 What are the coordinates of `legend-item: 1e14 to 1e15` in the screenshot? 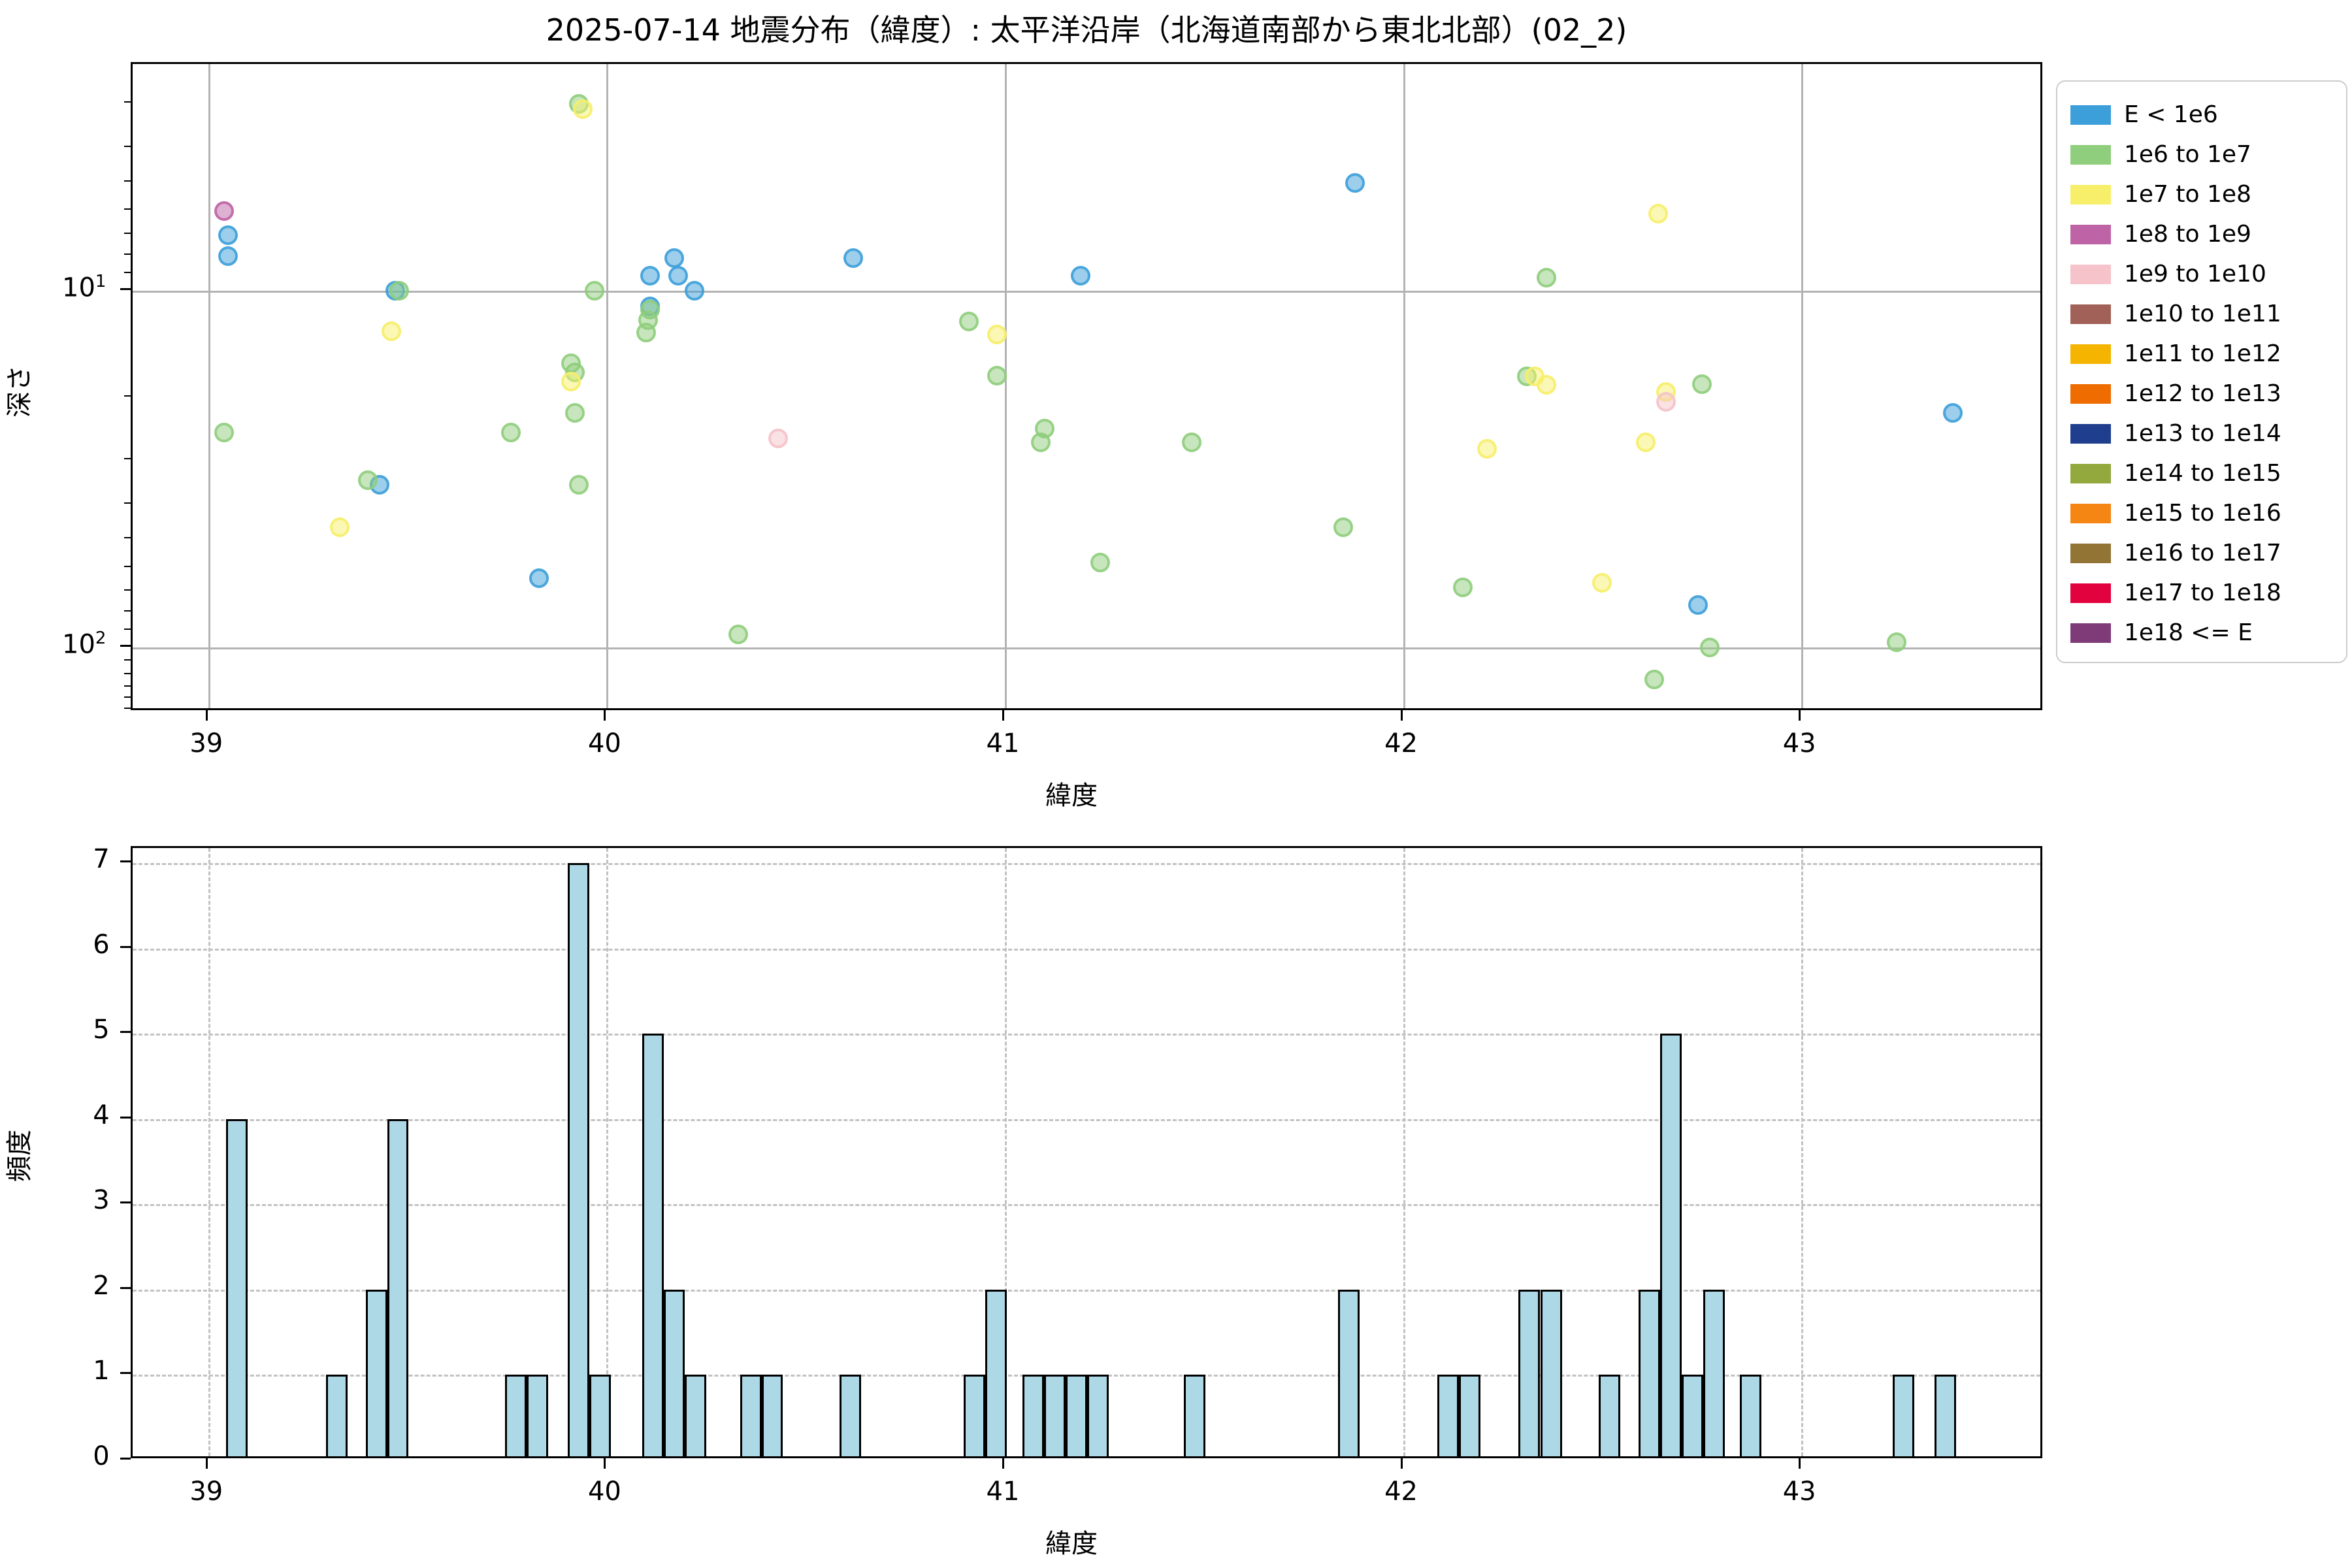 It's located at (2201, 473).